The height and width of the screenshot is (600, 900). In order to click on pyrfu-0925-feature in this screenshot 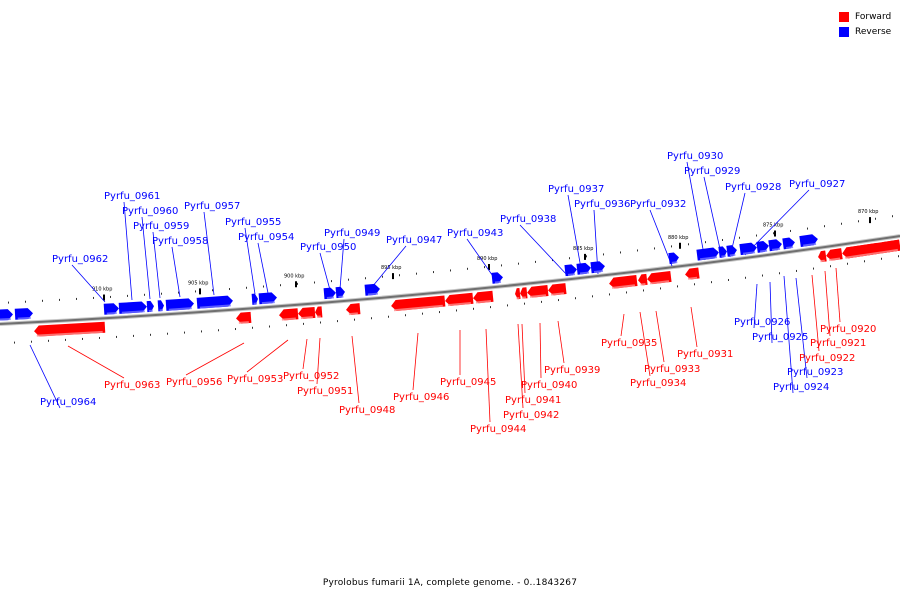, I will do `click(775, 245)`.